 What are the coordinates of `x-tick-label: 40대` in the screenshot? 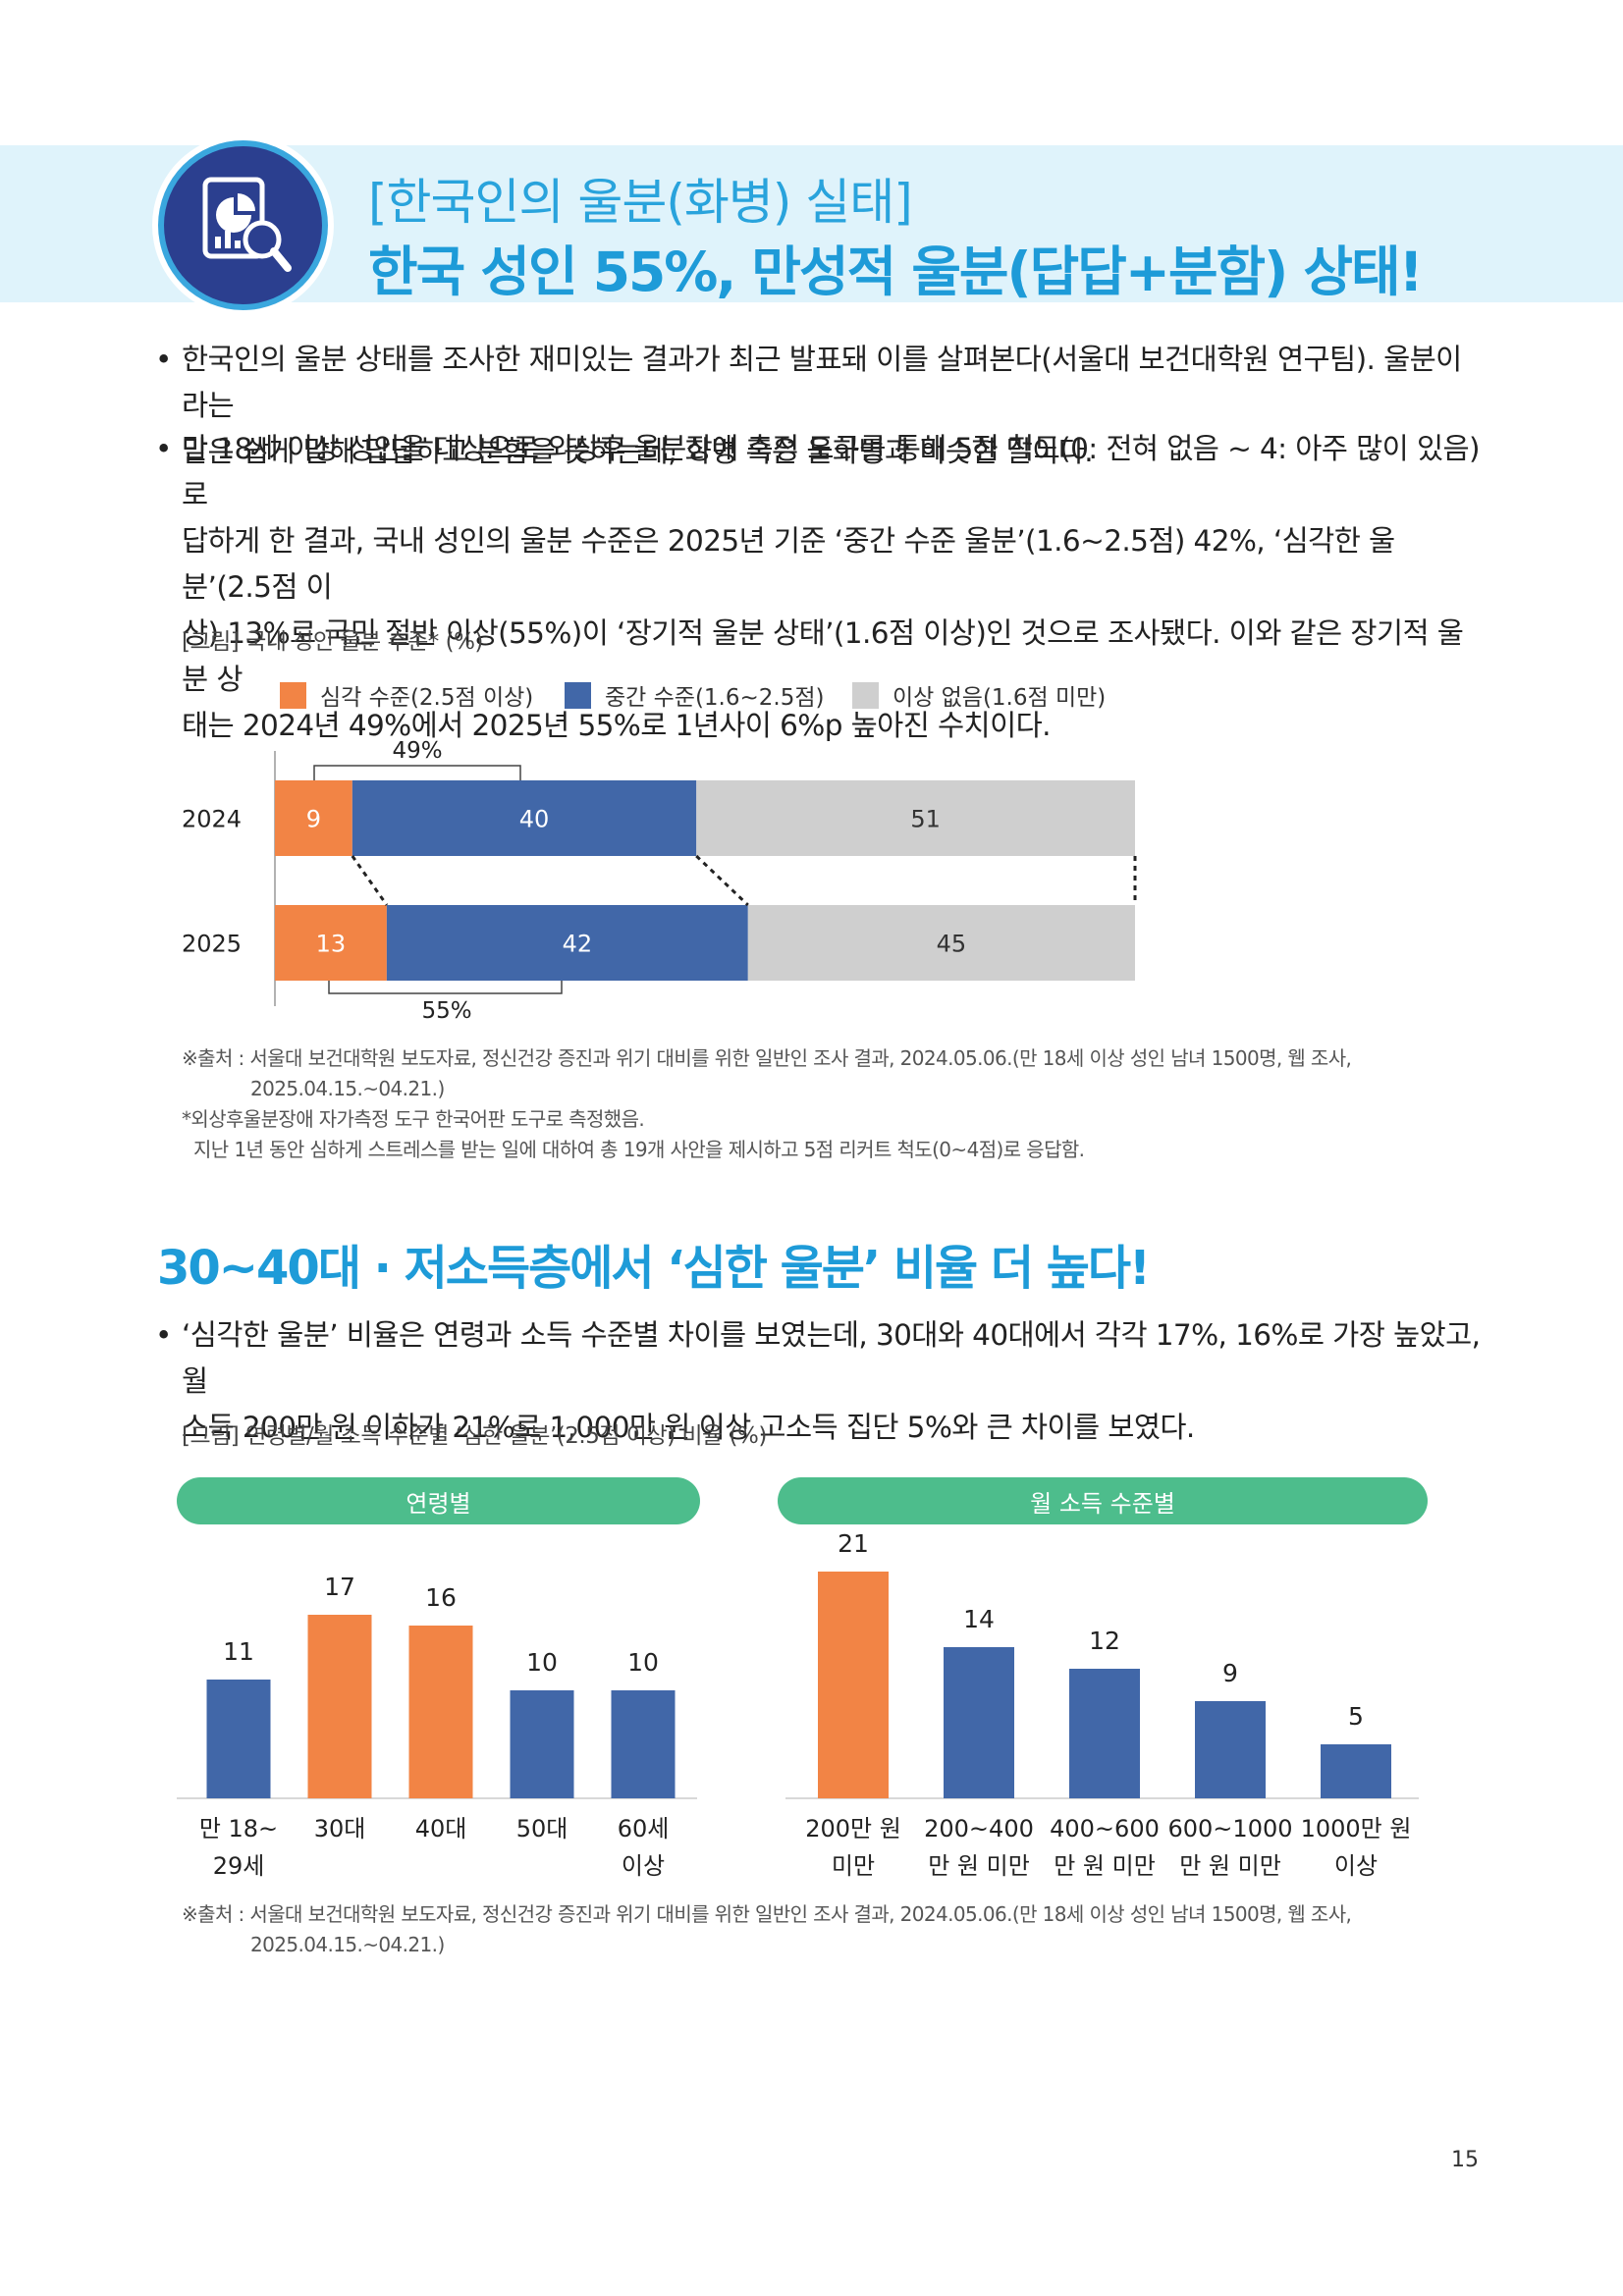 It's located at (440, 1829).